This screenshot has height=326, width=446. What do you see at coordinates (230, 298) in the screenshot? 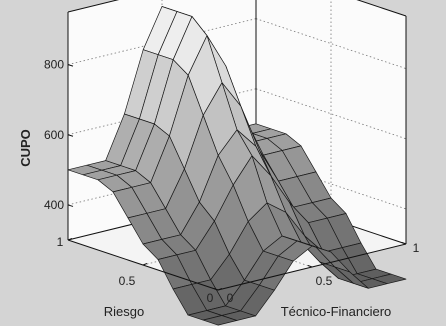
I see `x-tick-label: 0` at bounding box center [230, 298].